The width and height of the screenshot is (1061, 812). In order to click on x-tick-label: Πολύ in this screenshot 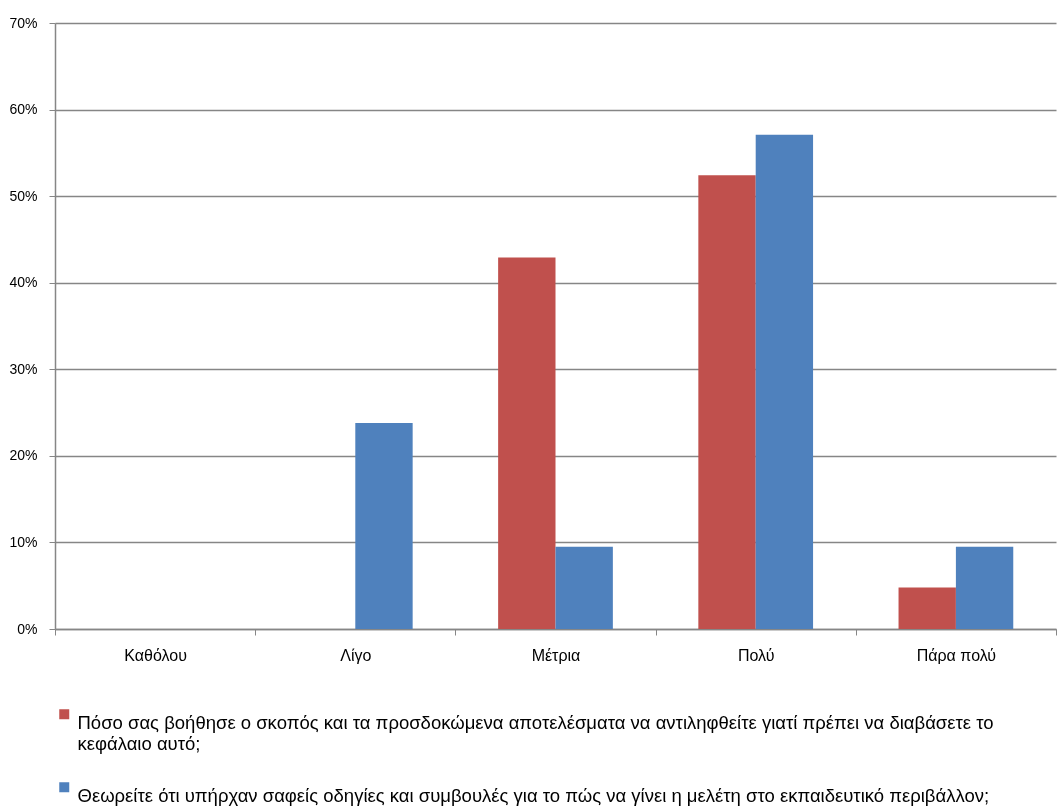, I will do `click(756, 655)`.